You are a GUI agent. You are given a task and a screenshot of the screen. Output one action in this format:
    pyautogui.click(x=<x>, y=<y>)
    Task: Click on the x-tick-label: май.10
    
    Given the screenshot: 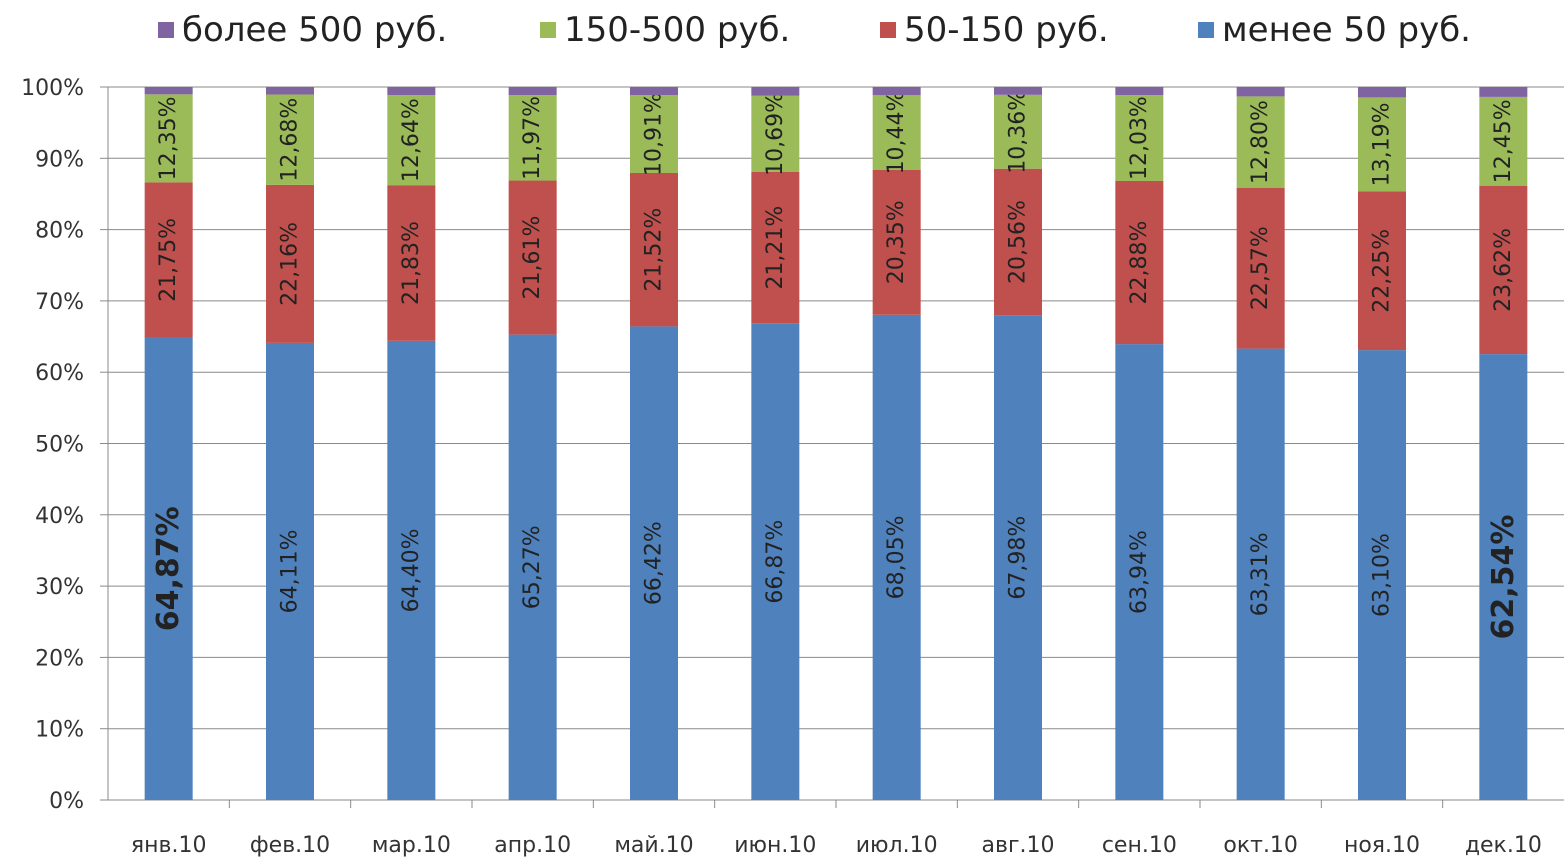 What is the action you would take?
    pyautogui.click(x=653, y=845)
    